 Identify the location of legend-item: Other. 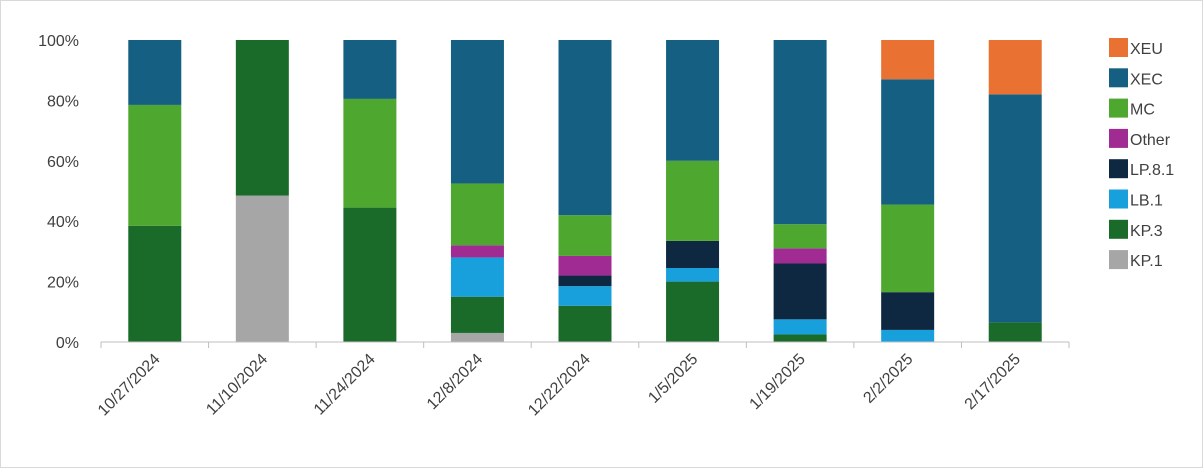
(1140, 138).